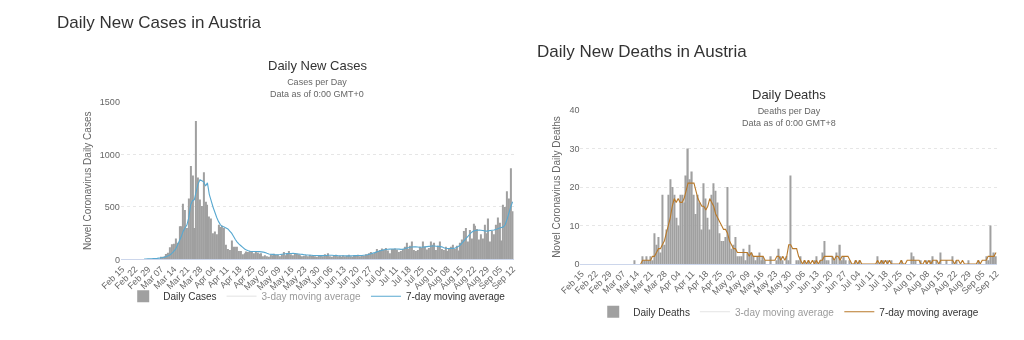 The height and width of the screenshot is (340, 1024). I want to click on text: Daily New Deaths in Austria, so click(642, 51).